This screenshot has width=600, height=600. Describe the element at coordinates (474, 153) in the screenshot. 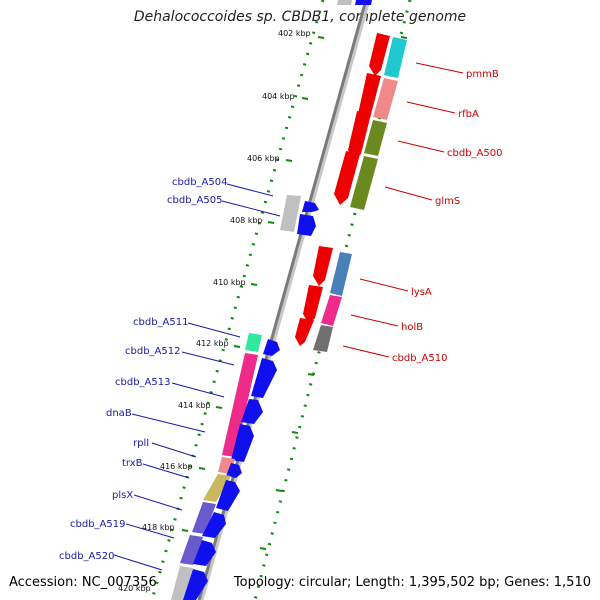

I see `gene-label: cbdb_A500` at that location.